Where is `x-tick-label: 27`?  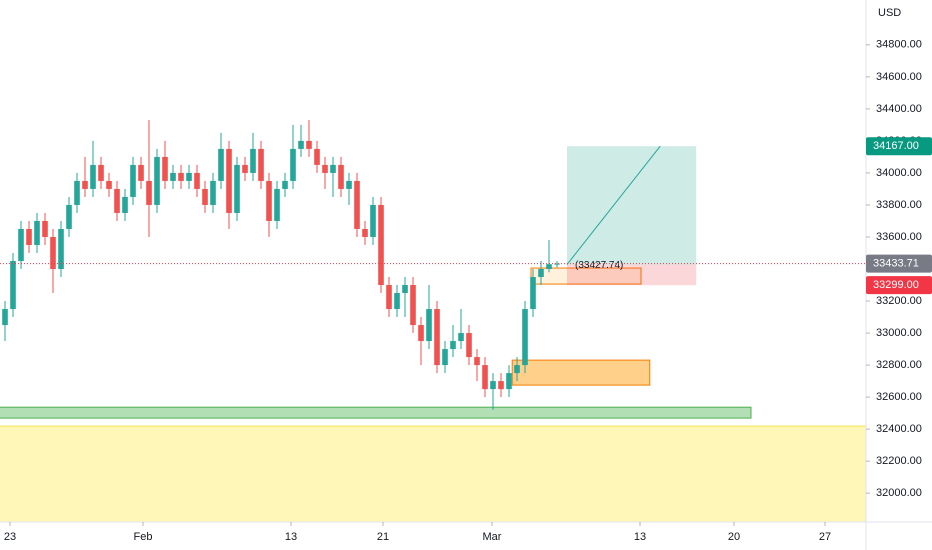 x-tick-label: 27 is located at coordinates (825, 537).